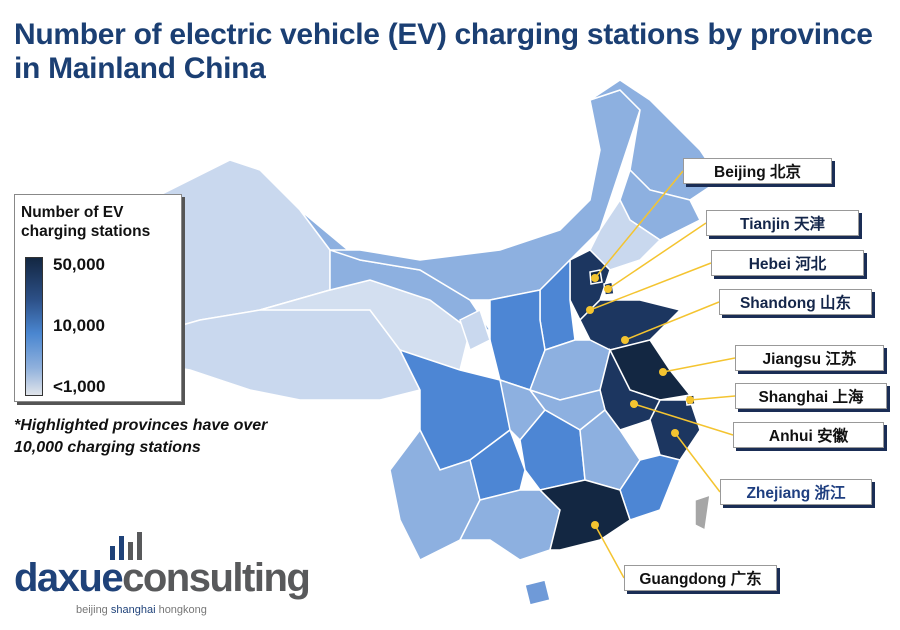 The width and height of the screenshot is (900, 630). What do you see at coordinates (126, 546) in the screenshot?
I see `logo-bars-icon` at bounding box center [126, 546].